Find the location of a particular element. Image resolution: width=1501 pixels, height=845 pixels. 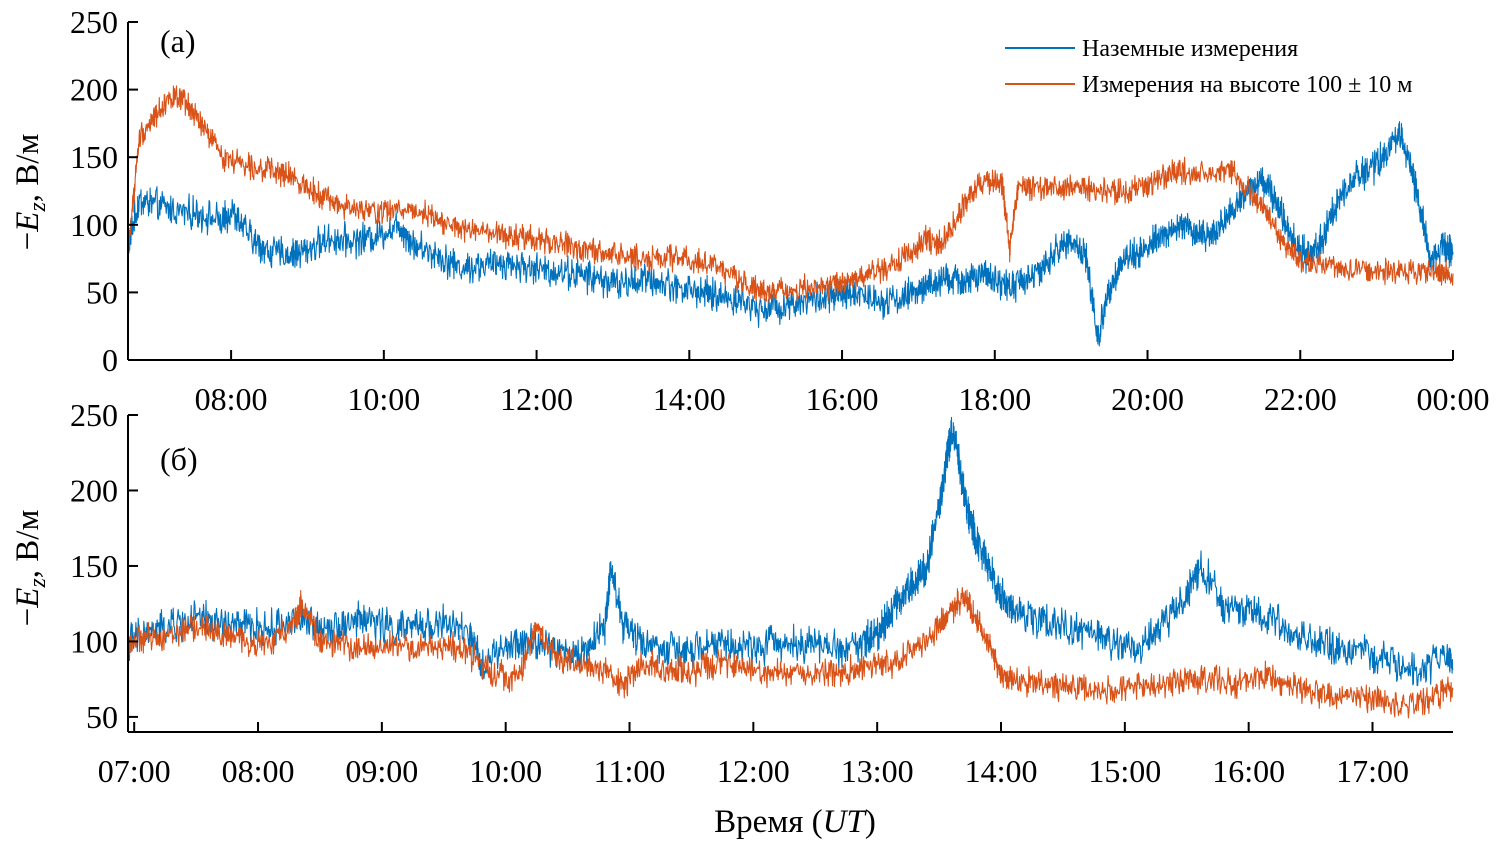

panel-b-ylabel-sub: z is located at coordinates (38, 583).